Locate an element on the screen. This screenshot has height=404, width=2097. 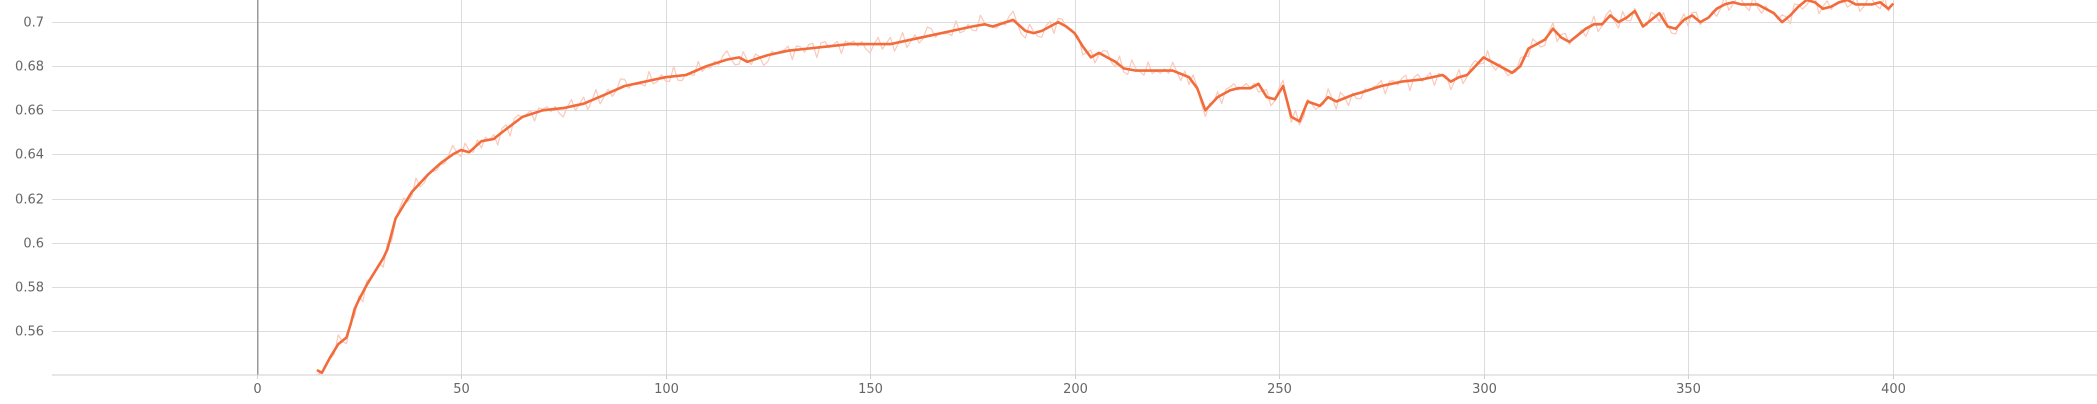
y-tick-label: 0.56 is located at coordinates (29, 332).